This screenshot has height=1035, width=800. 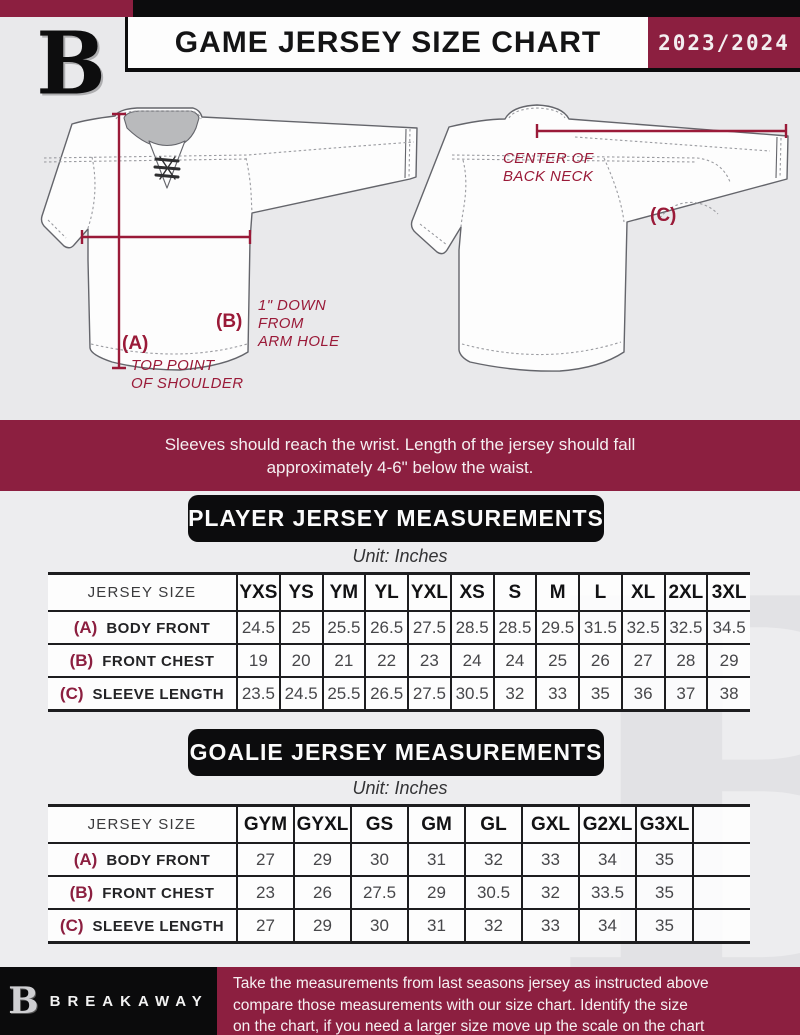 I want to click on season-badge: 2023/2024, so click(x=724, y=42).